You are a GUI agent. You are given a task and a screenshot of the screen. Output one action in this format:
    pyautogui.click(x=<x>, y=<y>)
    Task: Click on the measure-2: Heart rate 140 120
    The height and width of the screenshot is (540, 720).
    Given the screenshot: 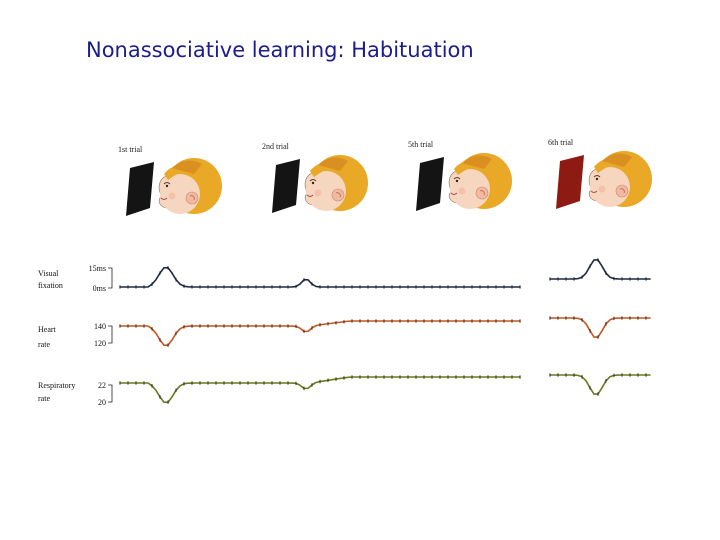 What is the action you would take?
    pyautogui.click(x=75, y=335)
    